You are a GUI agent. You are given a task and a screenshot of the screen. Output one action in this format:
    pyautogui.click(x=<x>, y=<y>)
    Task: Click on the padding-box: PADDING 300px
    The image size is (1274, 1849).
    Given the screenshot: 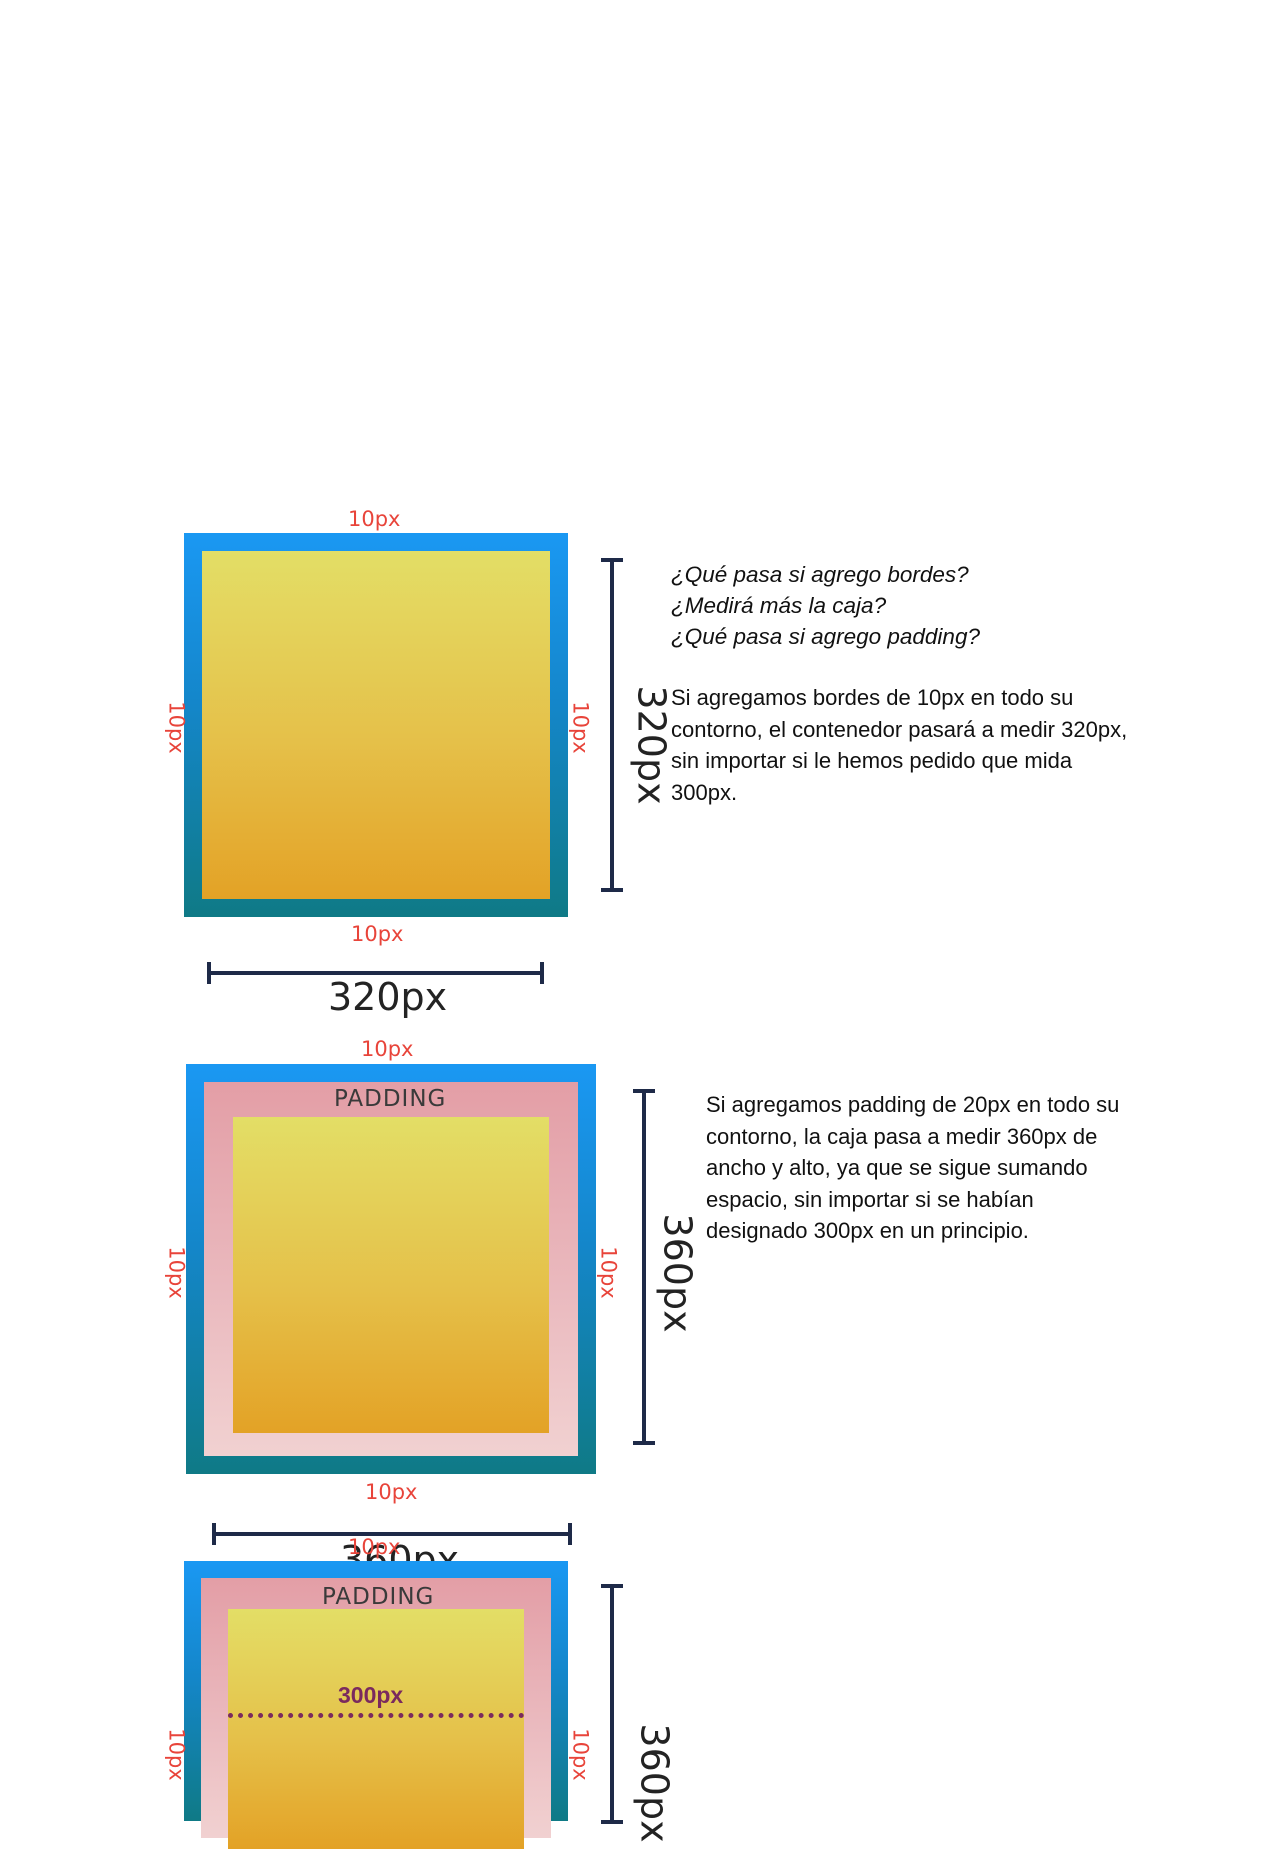 What is the action you would take?
    pyautogui.click(x=376, y=1713)
    